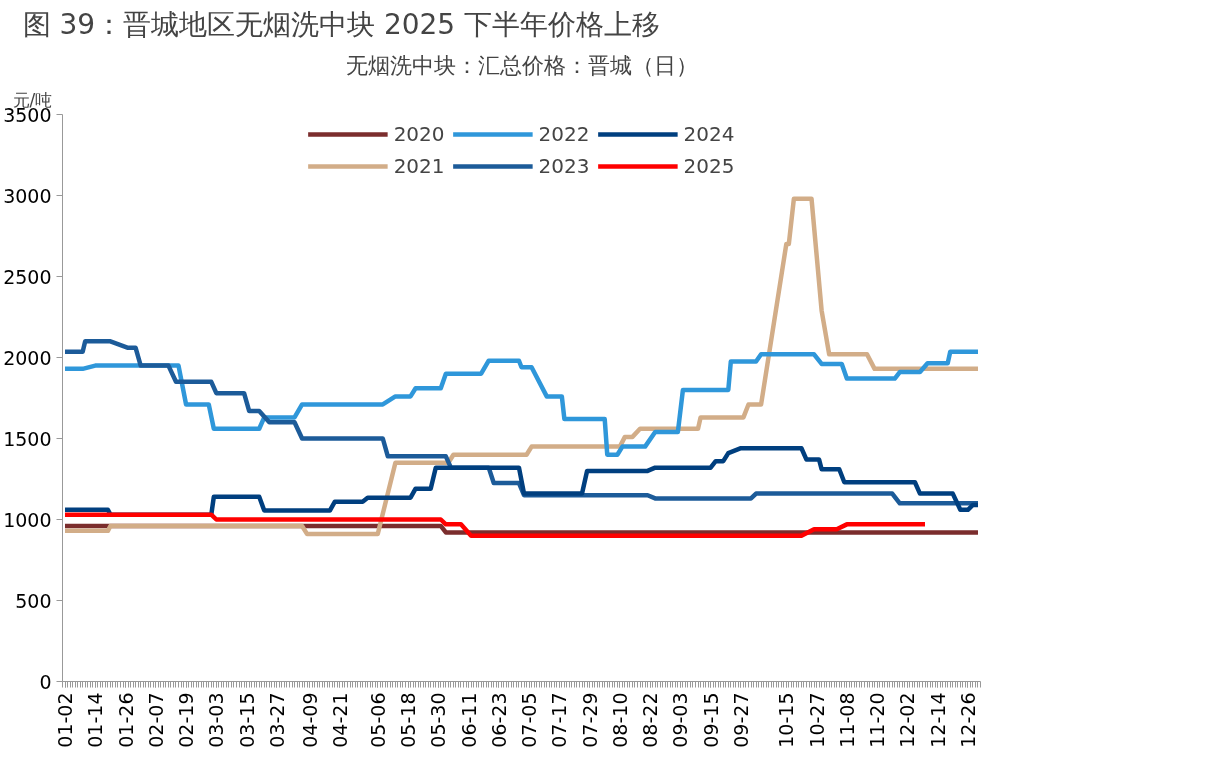 The image size is (1213, 776). I want to click on x-tick-label: 03-27, so click(276, 720).